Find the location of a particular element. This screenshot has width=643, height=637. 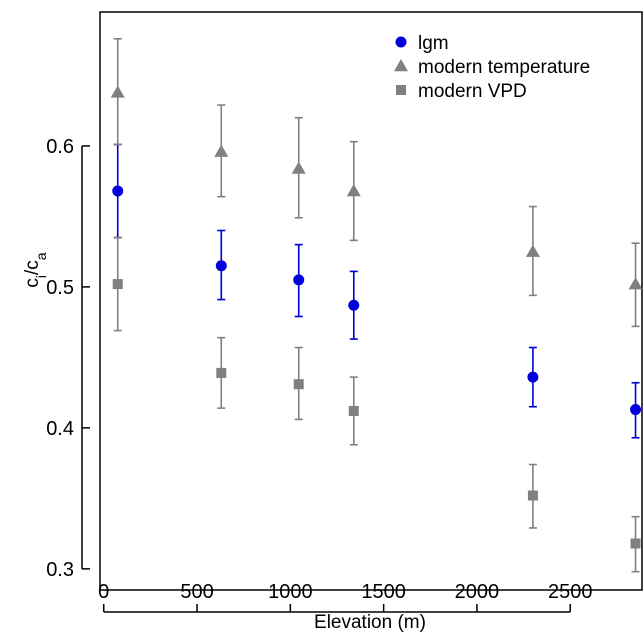

legend: lgm modern temperature modern VPD is located at coordinates (492, 67).